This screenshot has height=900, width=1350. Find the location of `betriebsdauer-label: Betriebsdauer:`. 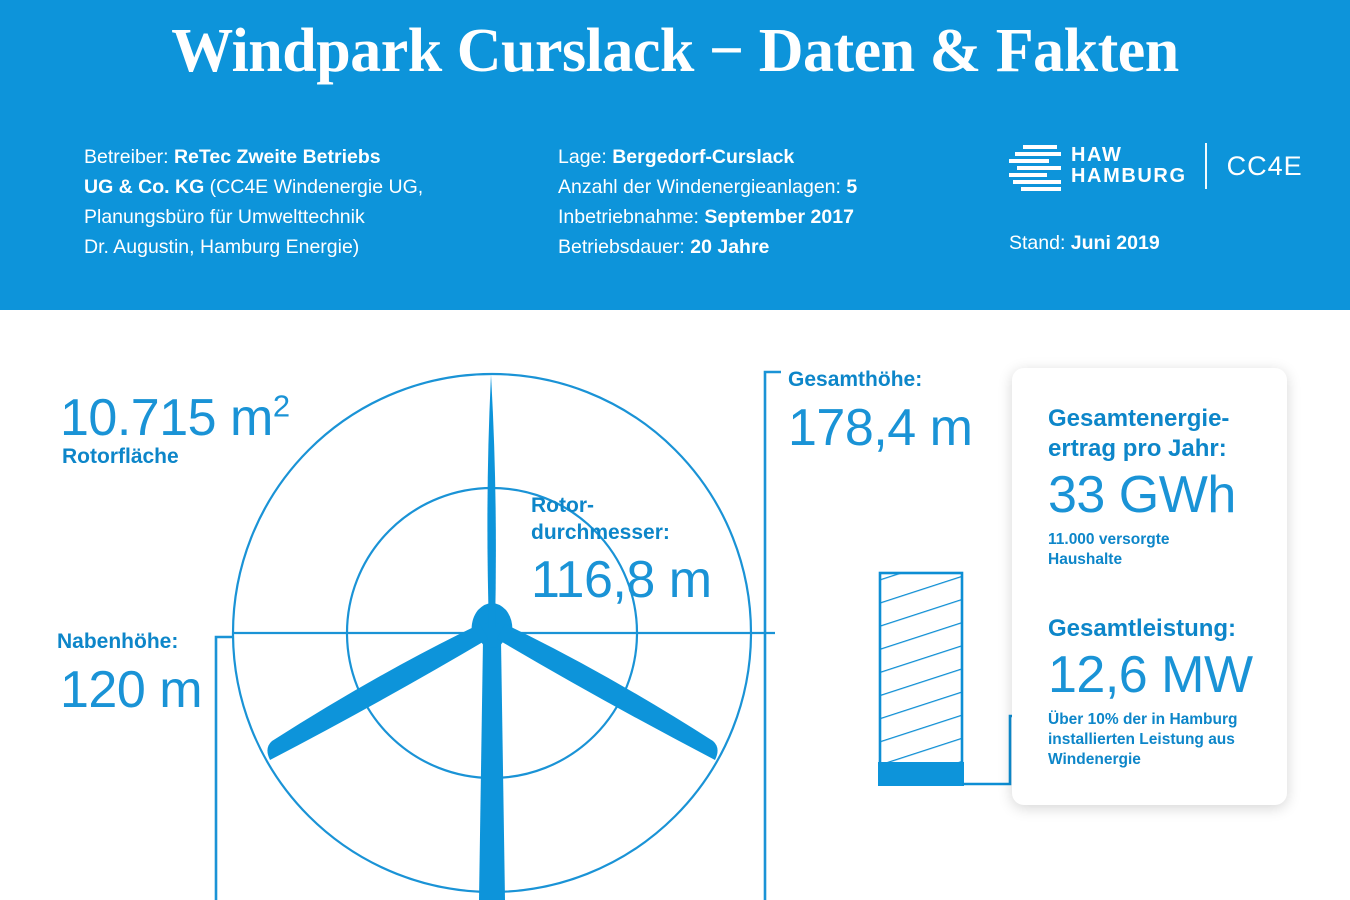

betriebsdauer-label: Betriebsdauer: is located at coordinates (624, 247).